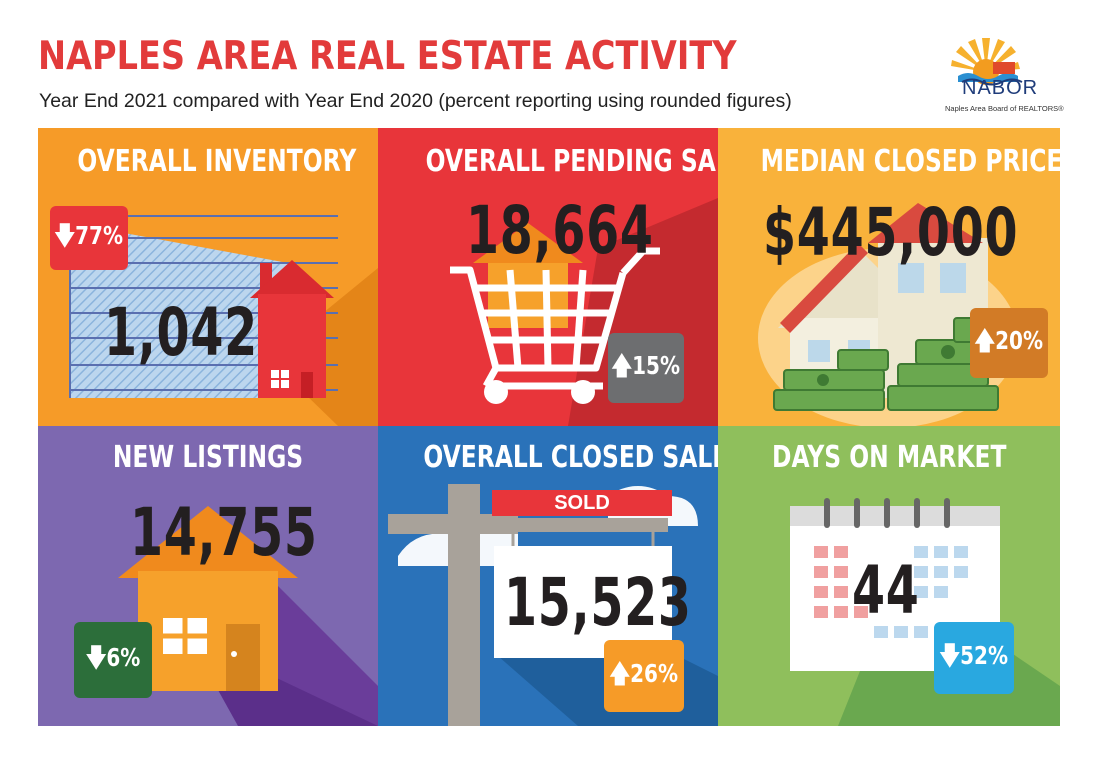 The image size is (1100, 758). Describe the element at coordinates (548, 277) in the screenshot. I see `panel-overall-pending-sales: OVERALL PENDING SALES 18,664 🡅15%` at that location.